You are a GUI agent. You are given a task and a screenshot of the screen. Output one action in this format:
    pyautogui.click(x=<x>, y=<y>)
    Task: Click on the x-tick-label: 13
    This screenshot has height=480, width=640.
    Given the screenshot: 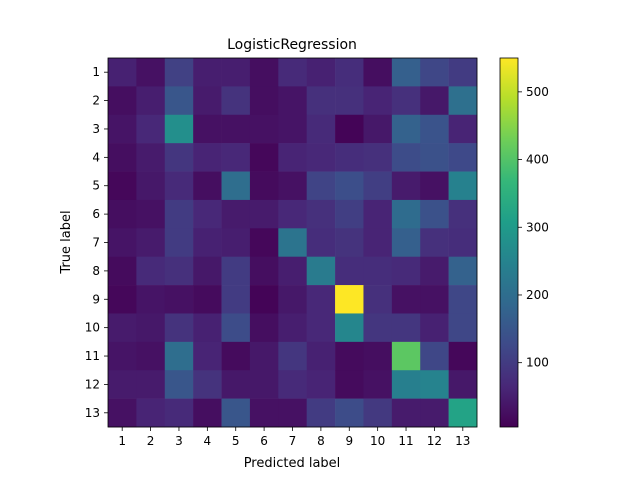 What is the action you would take?
    pyautogui.click(x=462, y=441)
    